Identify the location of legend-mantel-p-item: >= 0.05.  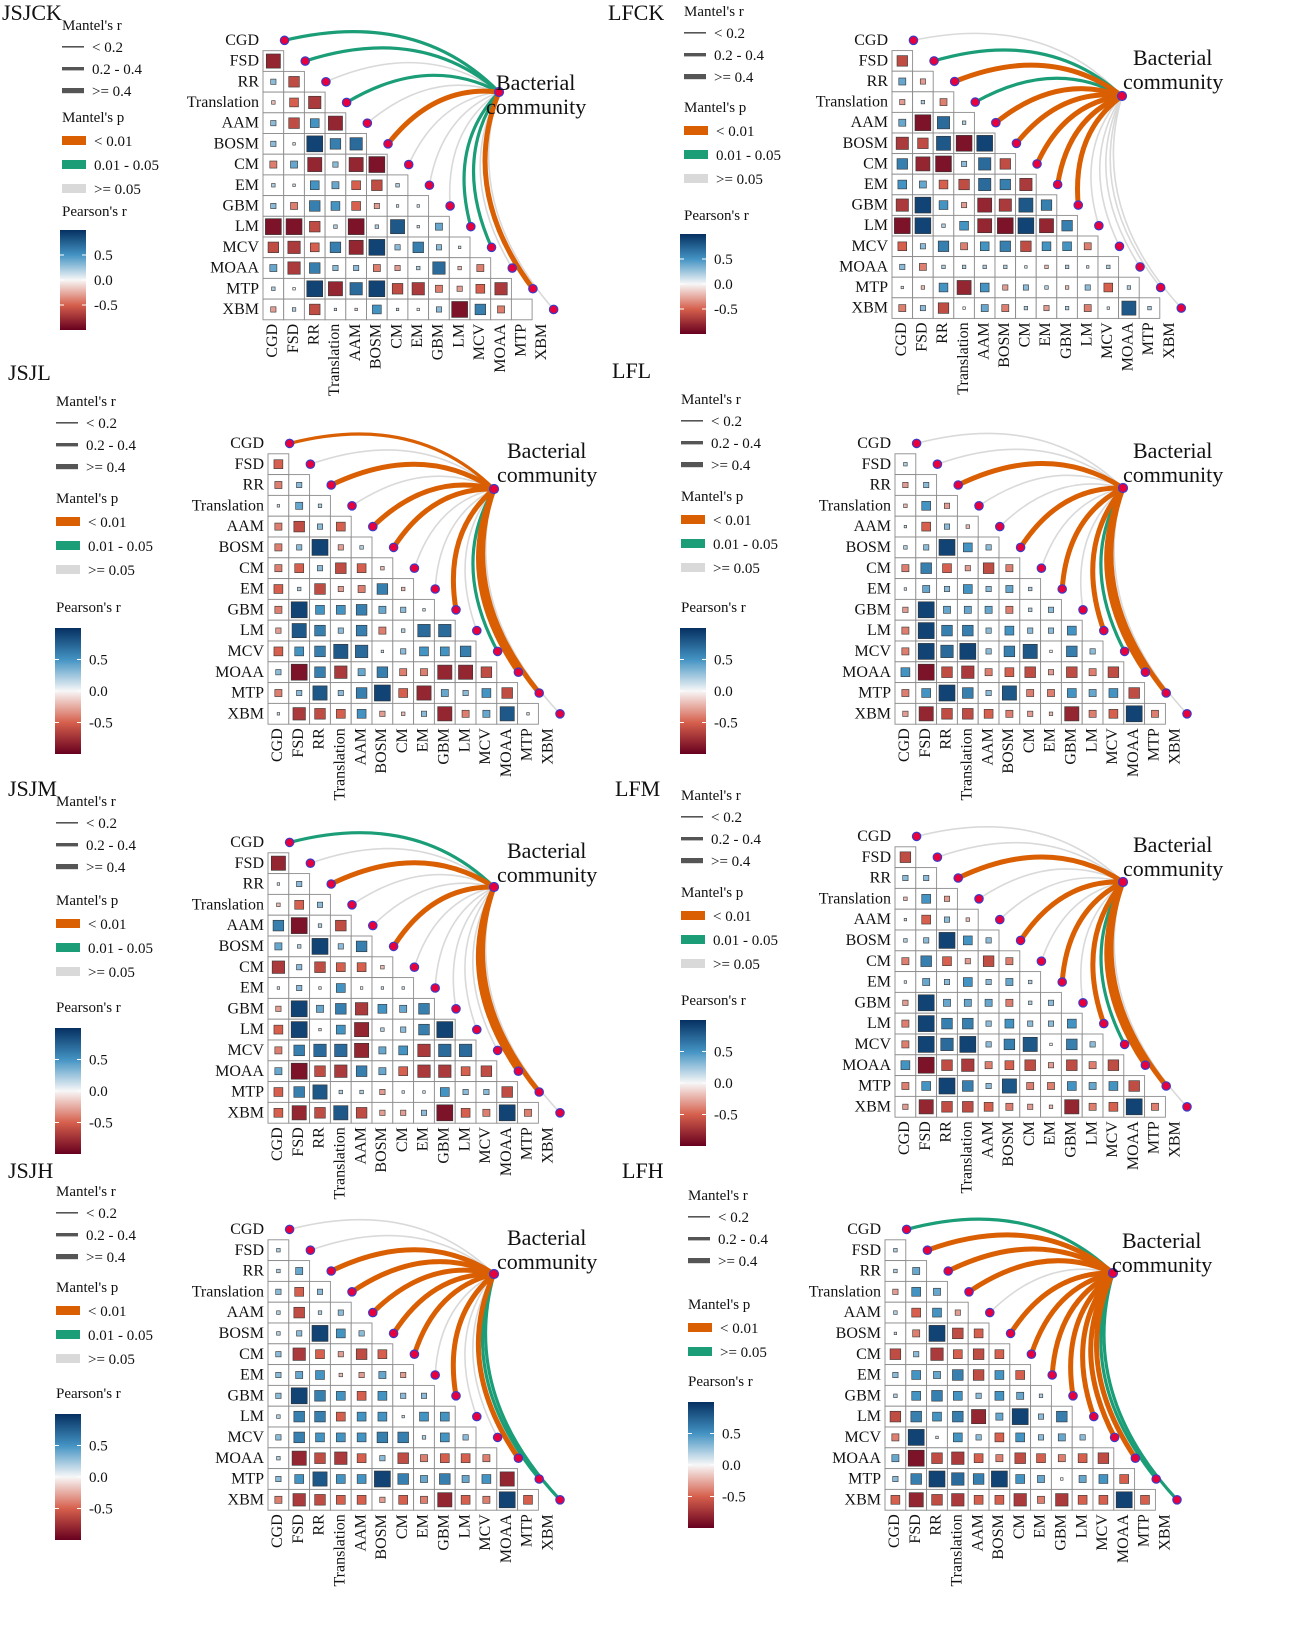
(736, 569).